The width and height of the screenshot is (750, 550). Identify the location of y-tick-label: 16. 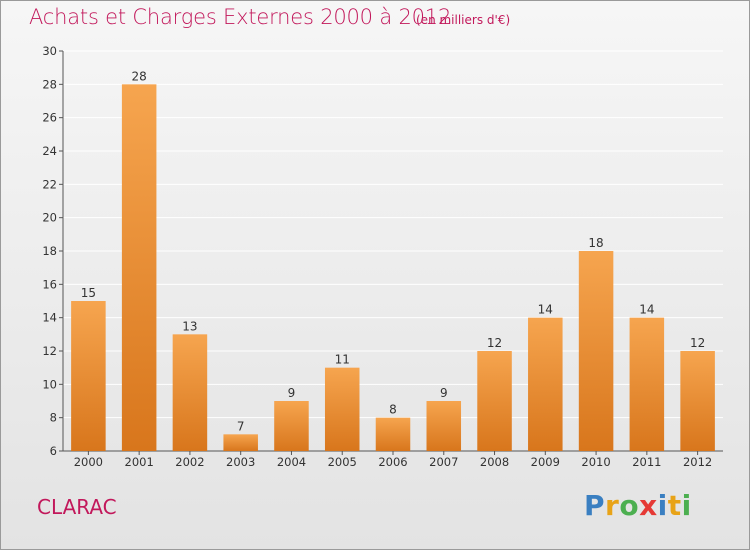
(49, 284).